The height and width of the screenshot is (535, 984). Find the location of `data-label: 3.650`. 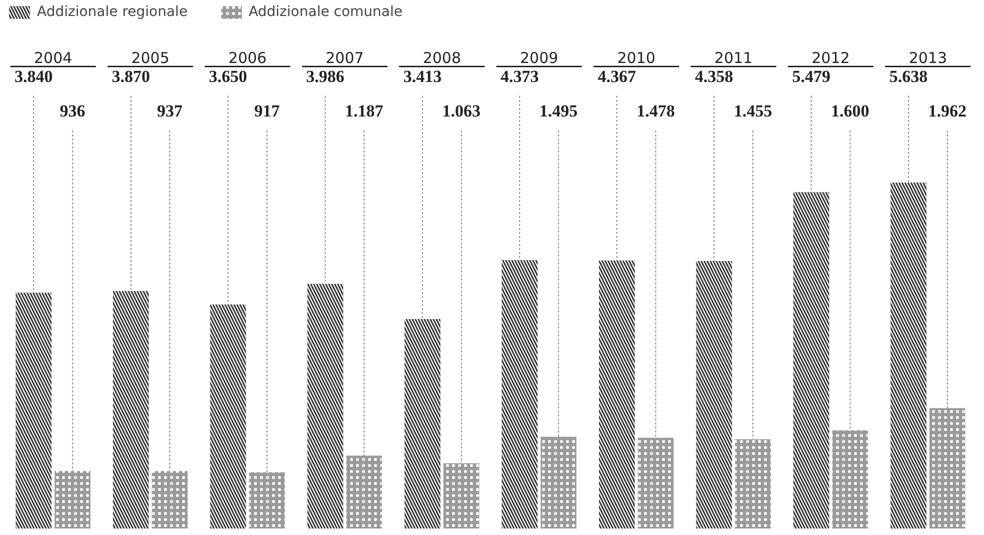

data-label: 3.650 is located at coordinates (228, 76).